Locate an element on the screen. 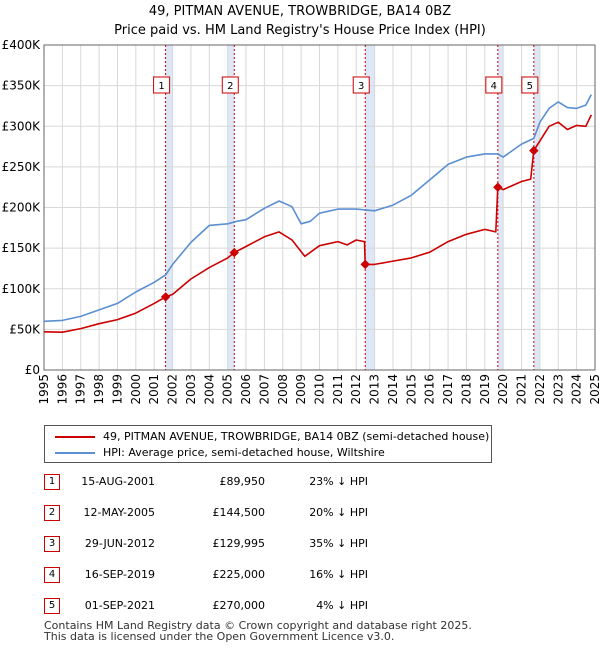  sale-price: £89,950 is located at coordinates (242, 481).